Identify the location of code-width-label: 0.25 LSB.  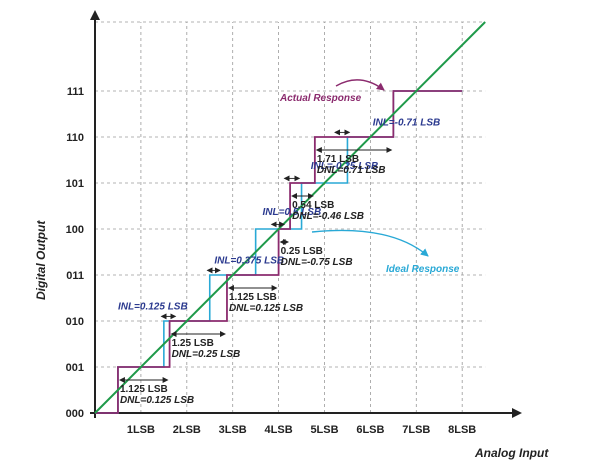
(302, 251).